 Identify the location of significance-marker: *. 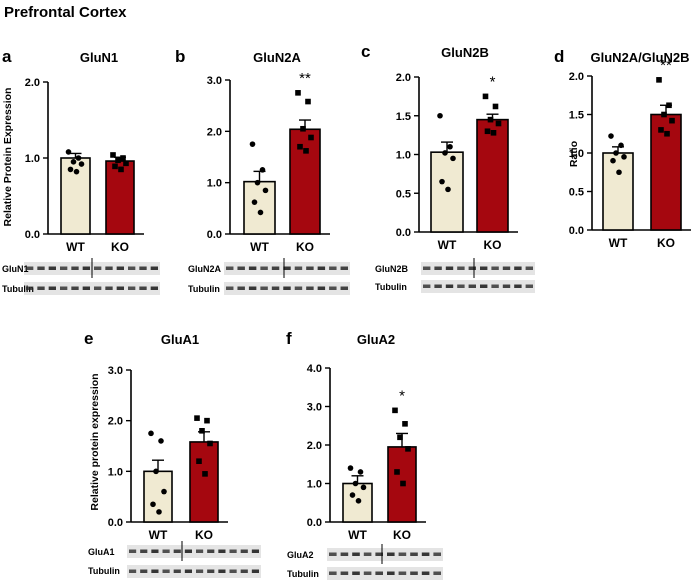
(402, 395).